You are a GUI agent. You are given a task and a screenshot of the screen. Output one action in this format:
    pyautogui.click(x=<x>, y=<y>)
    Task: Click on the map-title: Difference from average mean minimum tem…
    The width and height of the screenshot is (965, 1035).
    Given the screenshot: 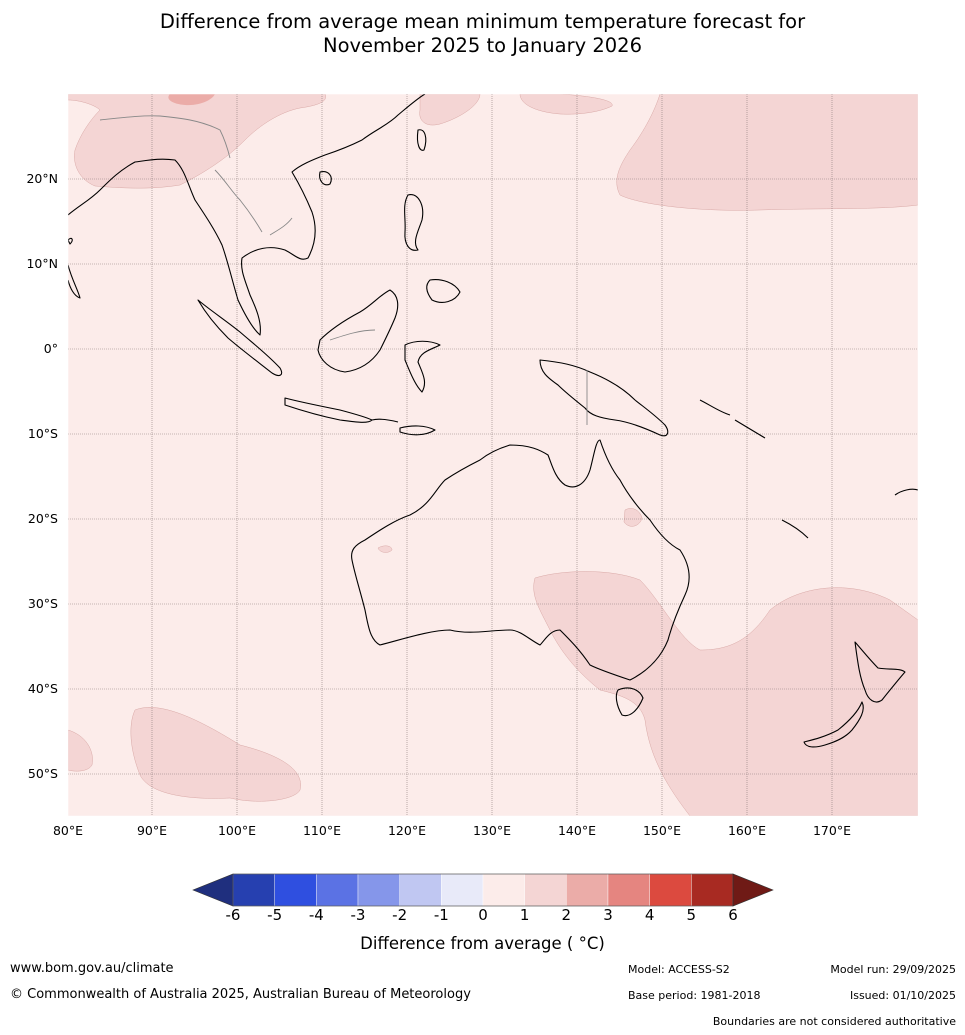 What is the action you would take?
    pyautogui.click(x=482, y=34)
    